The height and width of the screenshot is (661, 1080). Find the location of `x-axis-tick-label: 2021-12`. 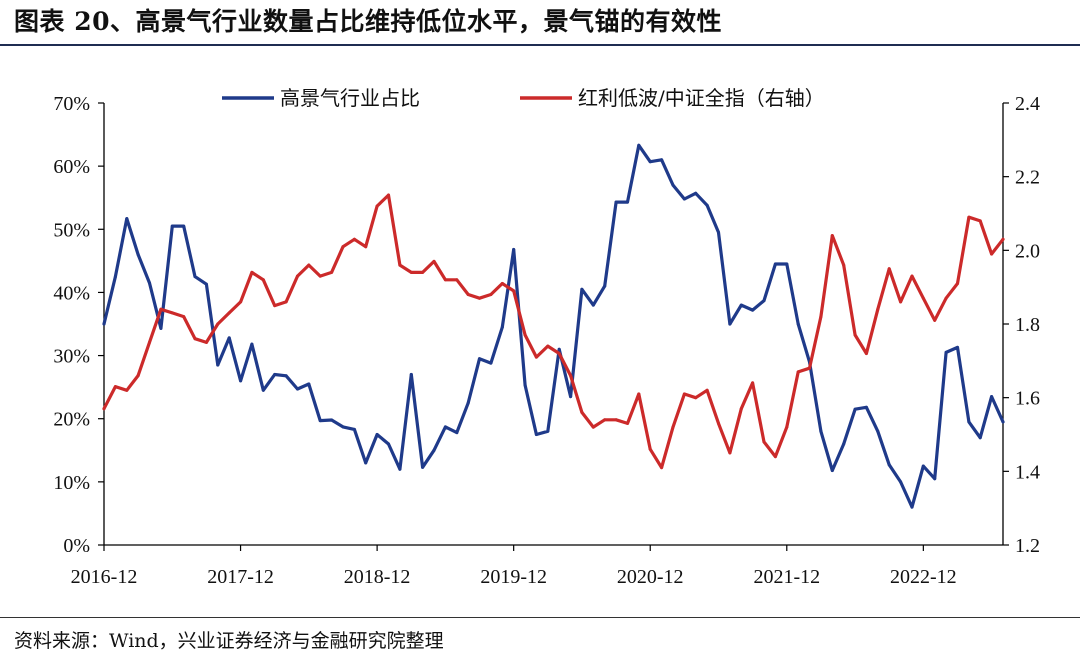

x-axis-tick-label: 2021-12 is located at coordinates (786, 577).